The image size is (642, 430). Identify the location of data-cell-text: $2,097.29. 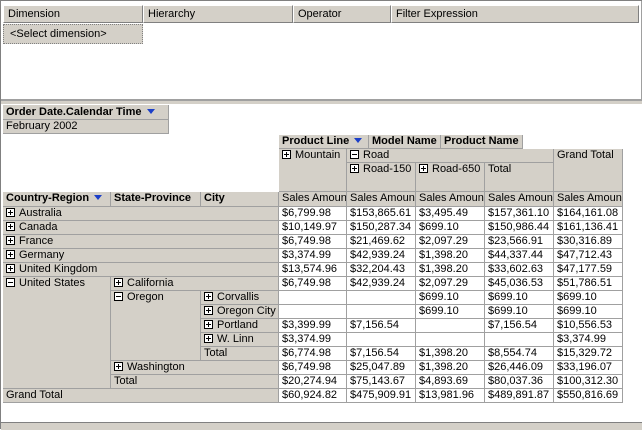
(443, 283).